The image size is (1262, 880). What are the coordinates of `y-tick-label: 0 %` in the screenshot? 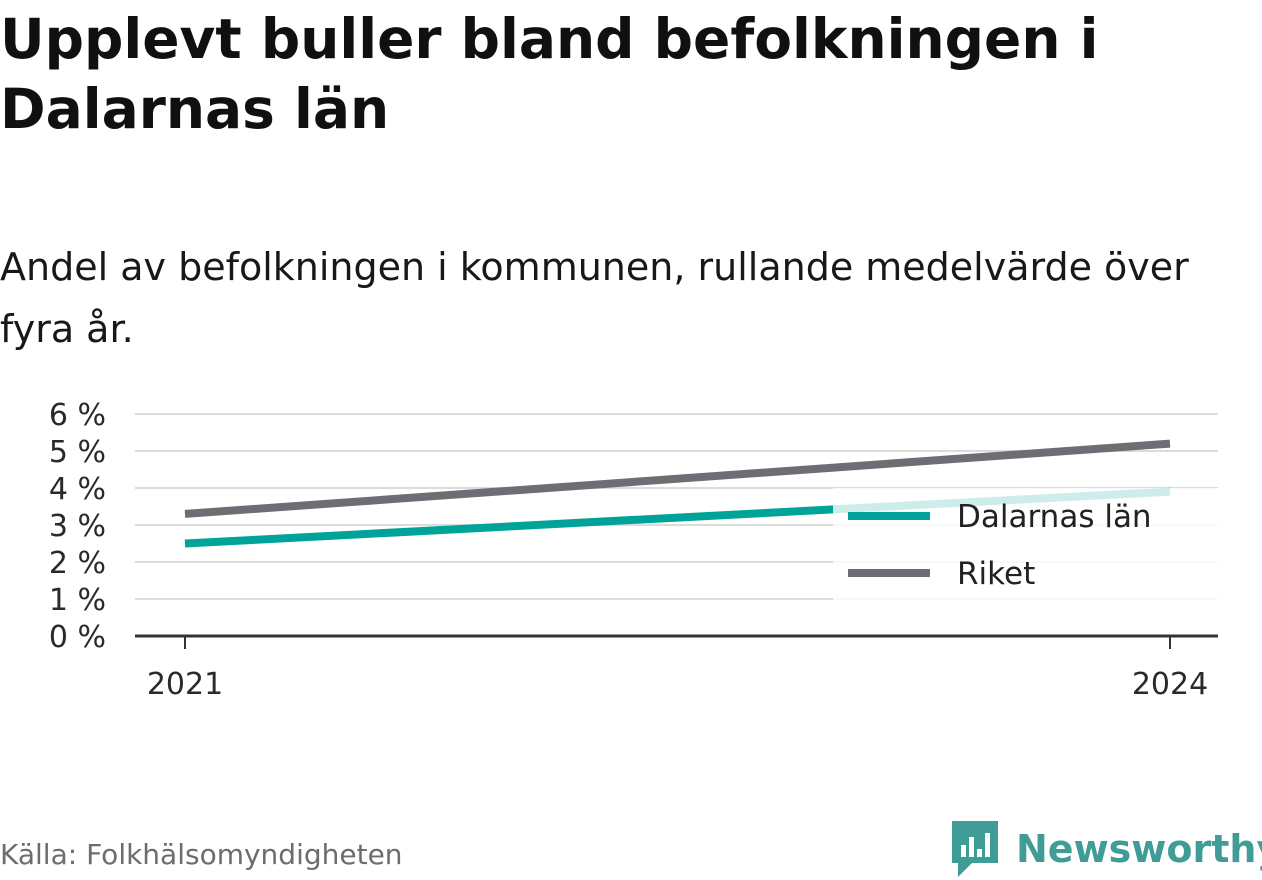 It's located at (77, 637).